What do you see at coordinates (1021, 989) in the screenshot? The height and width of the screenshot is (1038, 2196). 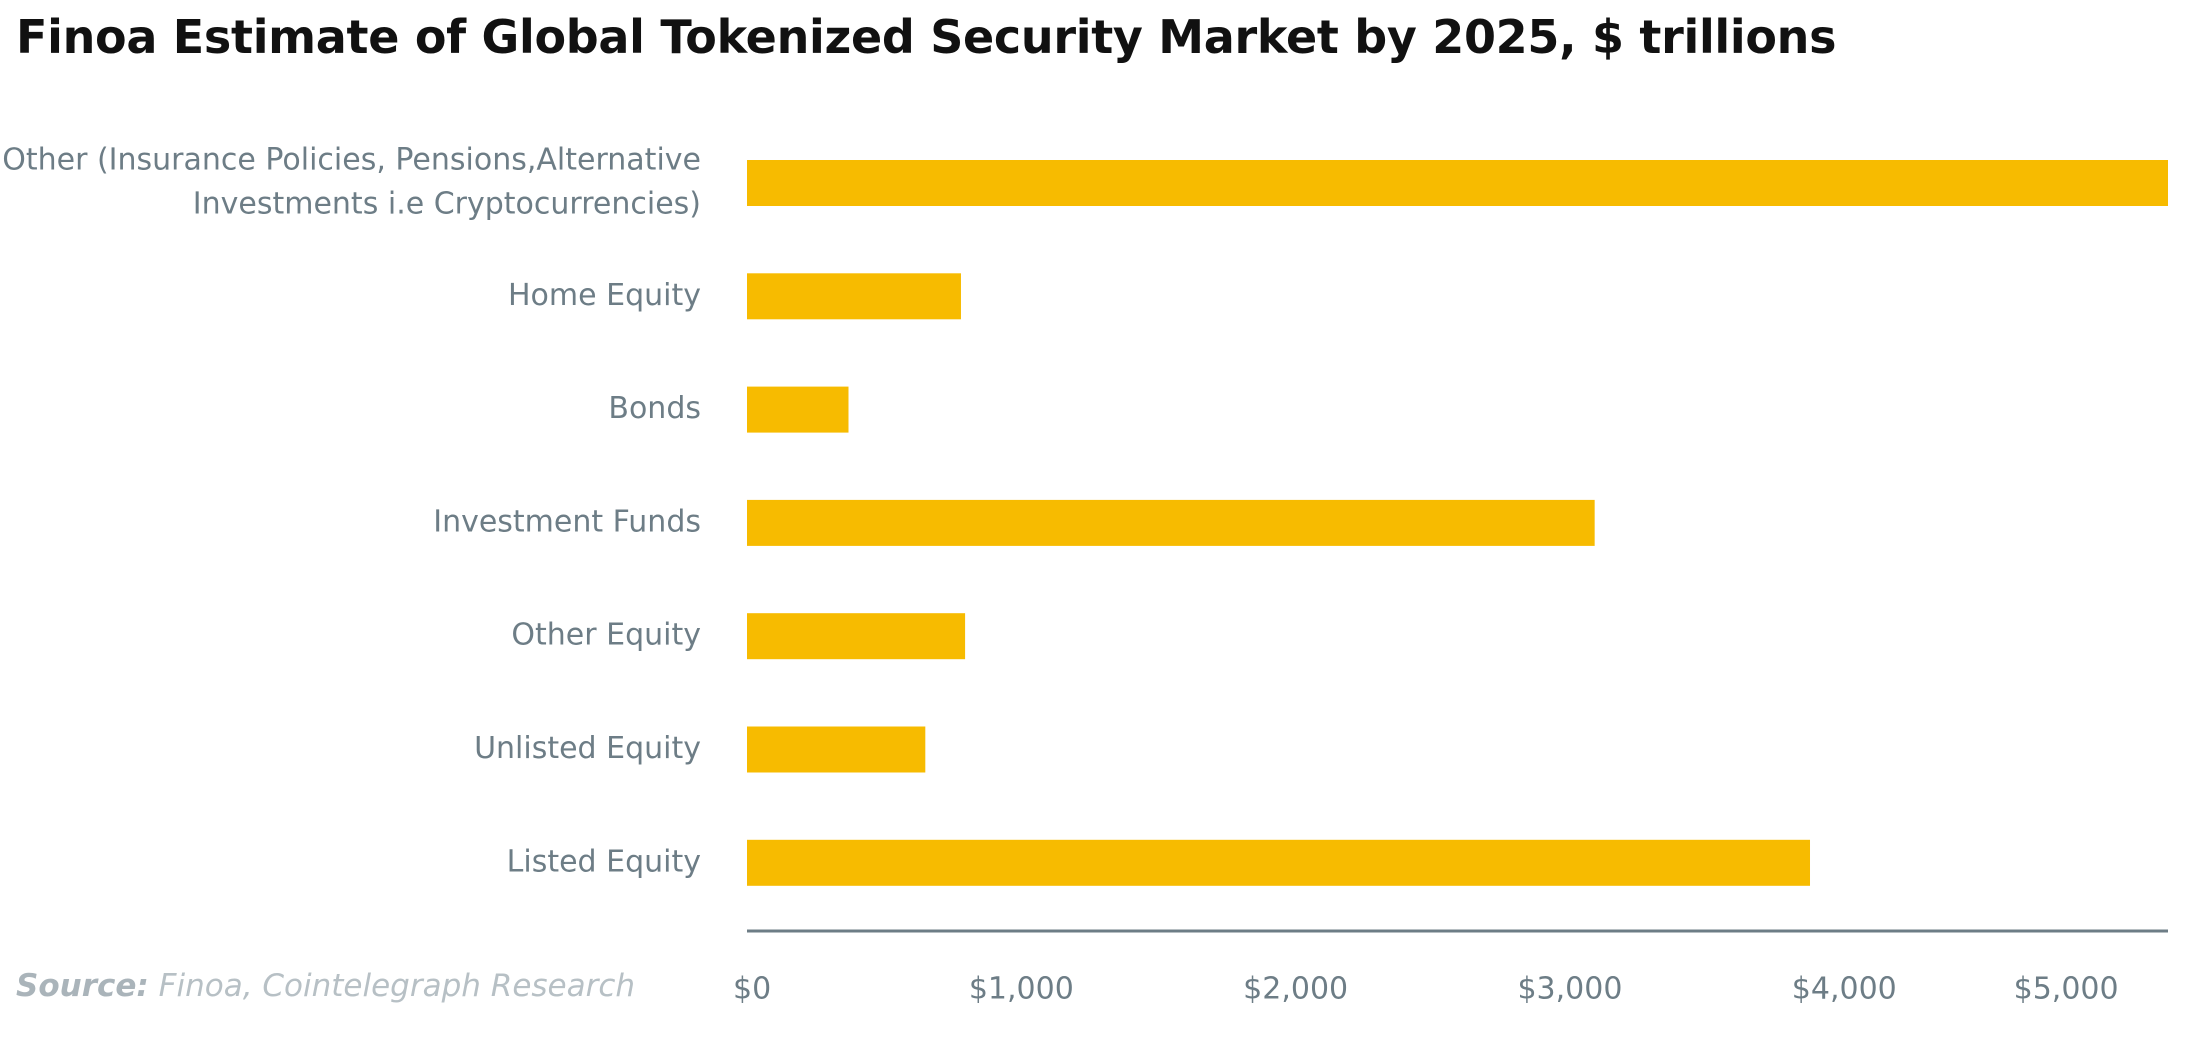 I see `x-tick-label: $1,000` at bounding box center [1021, 989].